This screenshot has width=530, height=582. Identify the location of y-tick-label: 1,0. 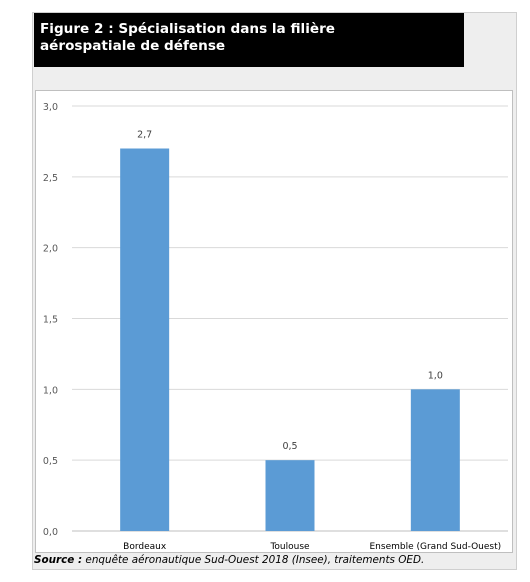
(50, 390).